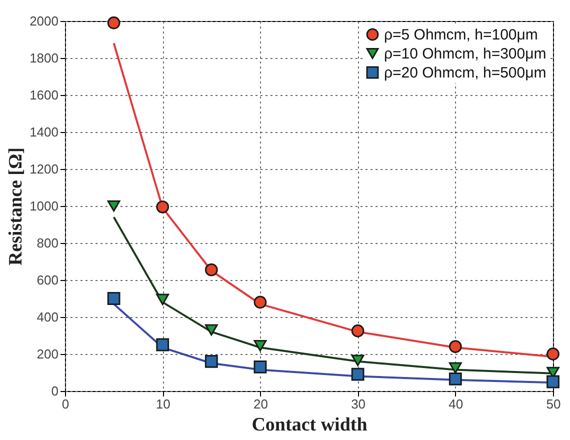 The height and width of the screenshot is (440, 570). I want to click on x-tick-label: 30, so click(358, 404).